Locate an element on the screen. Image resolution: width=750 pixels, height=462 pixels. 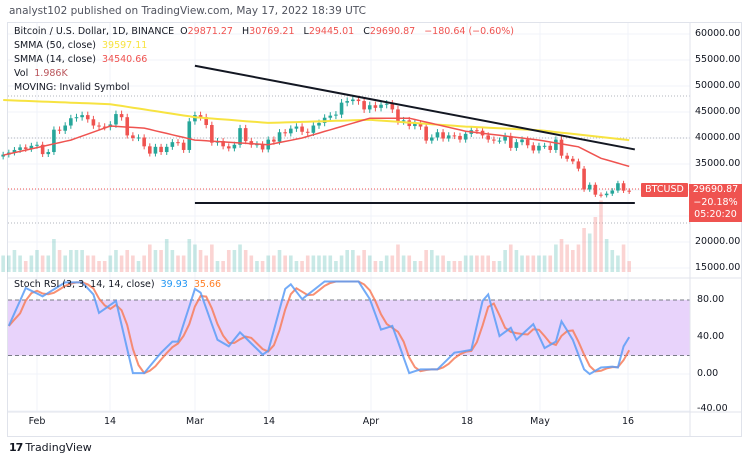
time-tick: Apr is located at coordinates (371, 421).